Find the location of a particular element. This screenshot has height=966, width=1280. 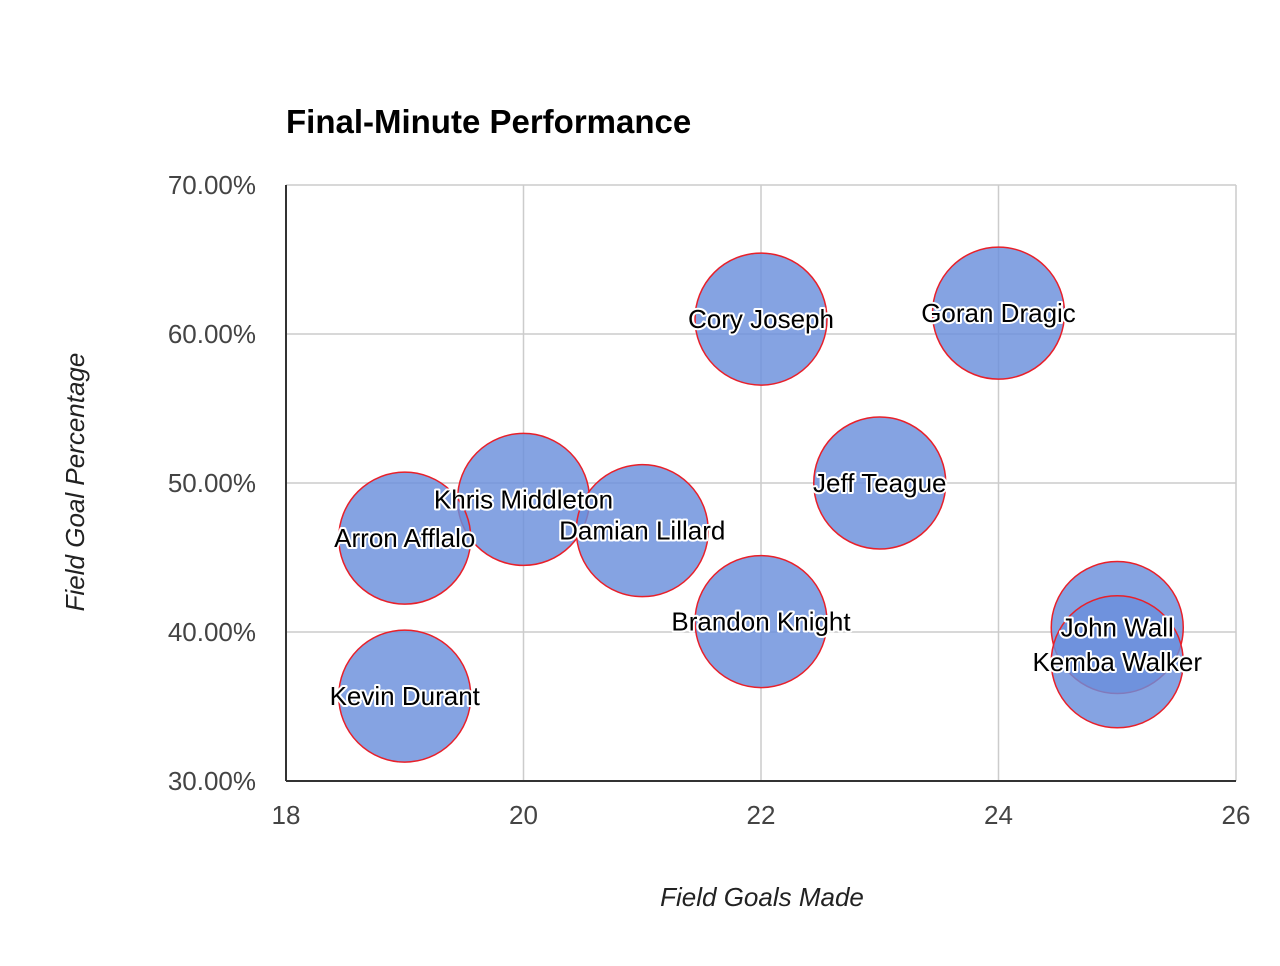

bubble-label: Cory Joseph is located at coordinates (761, 319).